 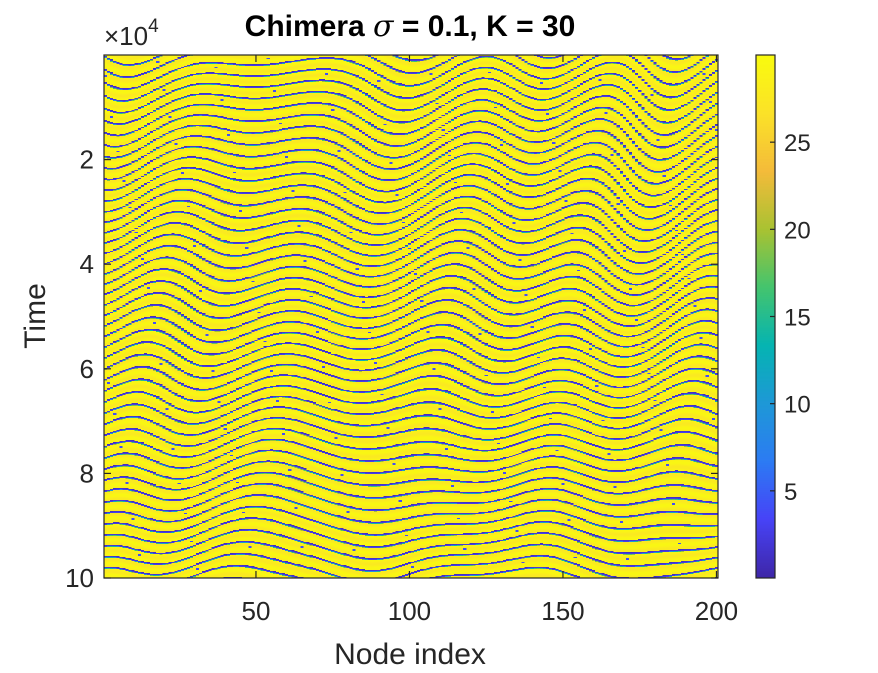 What do you see at coordinates (797, 230) in the screenshot?
I see `colorbar-tick-label: 20` at bounding box center [797, 230].